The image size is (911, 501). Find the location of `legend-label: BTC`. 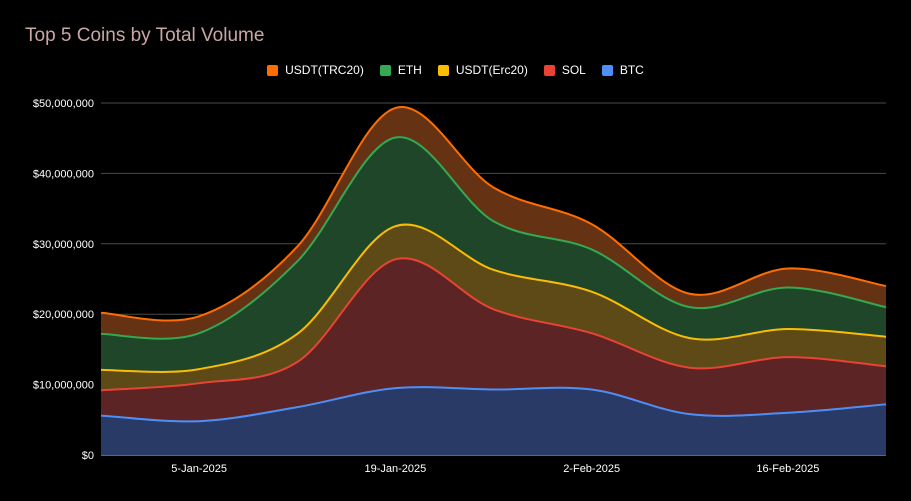

legend-label: BTC is located at coordinates (631, 70).